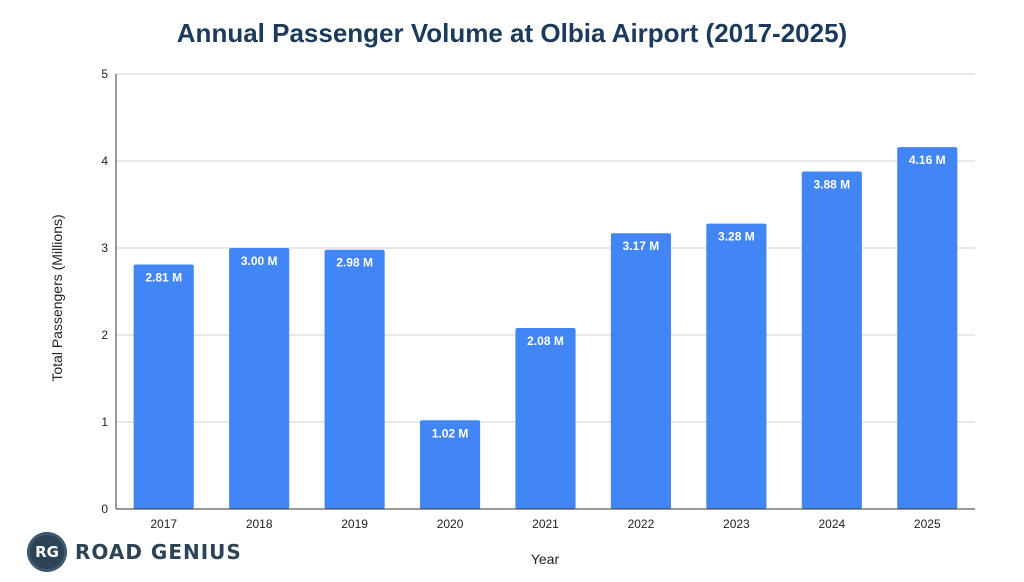  What do you see at coordinates (104, 291) in the screenshot?
I see `y-axis-ticks: 0 1 2 3 4 5` at bounding box center [104, 291].